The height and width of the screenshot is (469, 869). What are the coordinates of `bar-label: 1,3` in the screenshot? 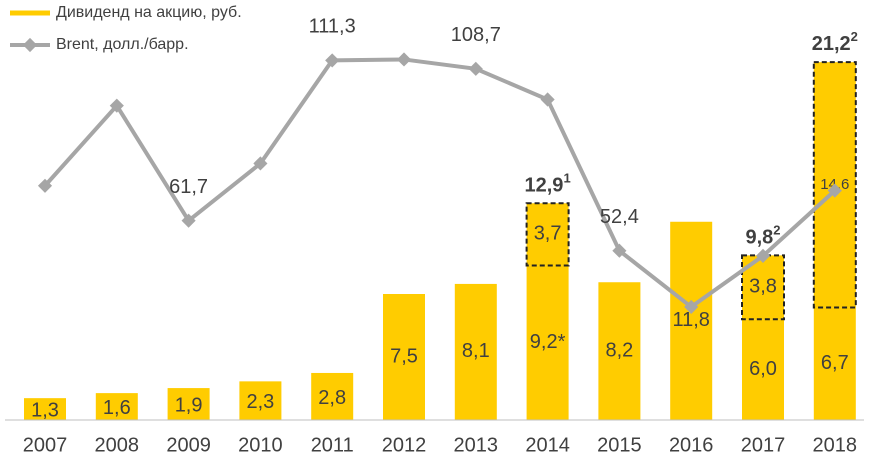 It's located at (45, 410).